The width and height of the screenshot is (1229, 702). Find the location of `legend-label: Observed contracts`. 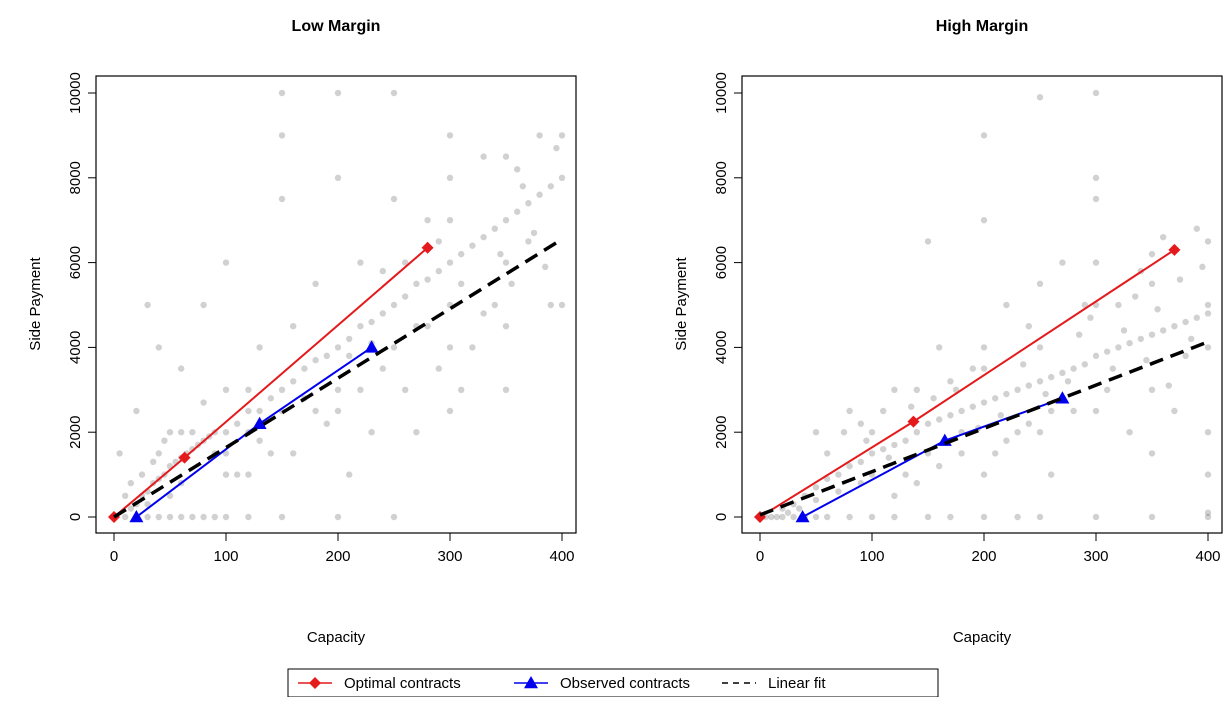

legend-label: Observed contracts is located at coordinates (625, 683).